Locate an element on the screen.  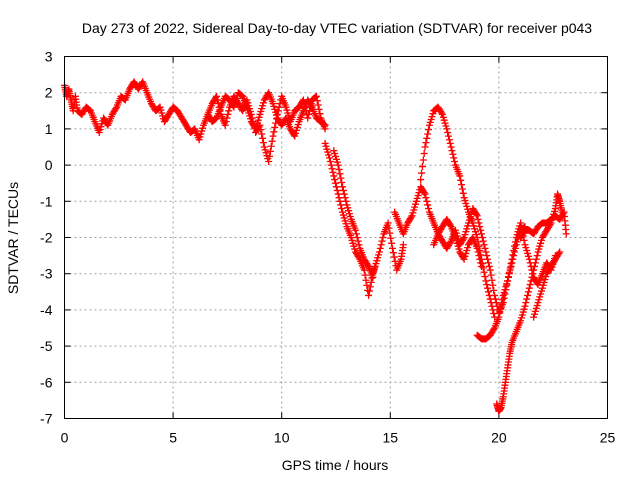
series-track-k is located at coordinates (543, 224).